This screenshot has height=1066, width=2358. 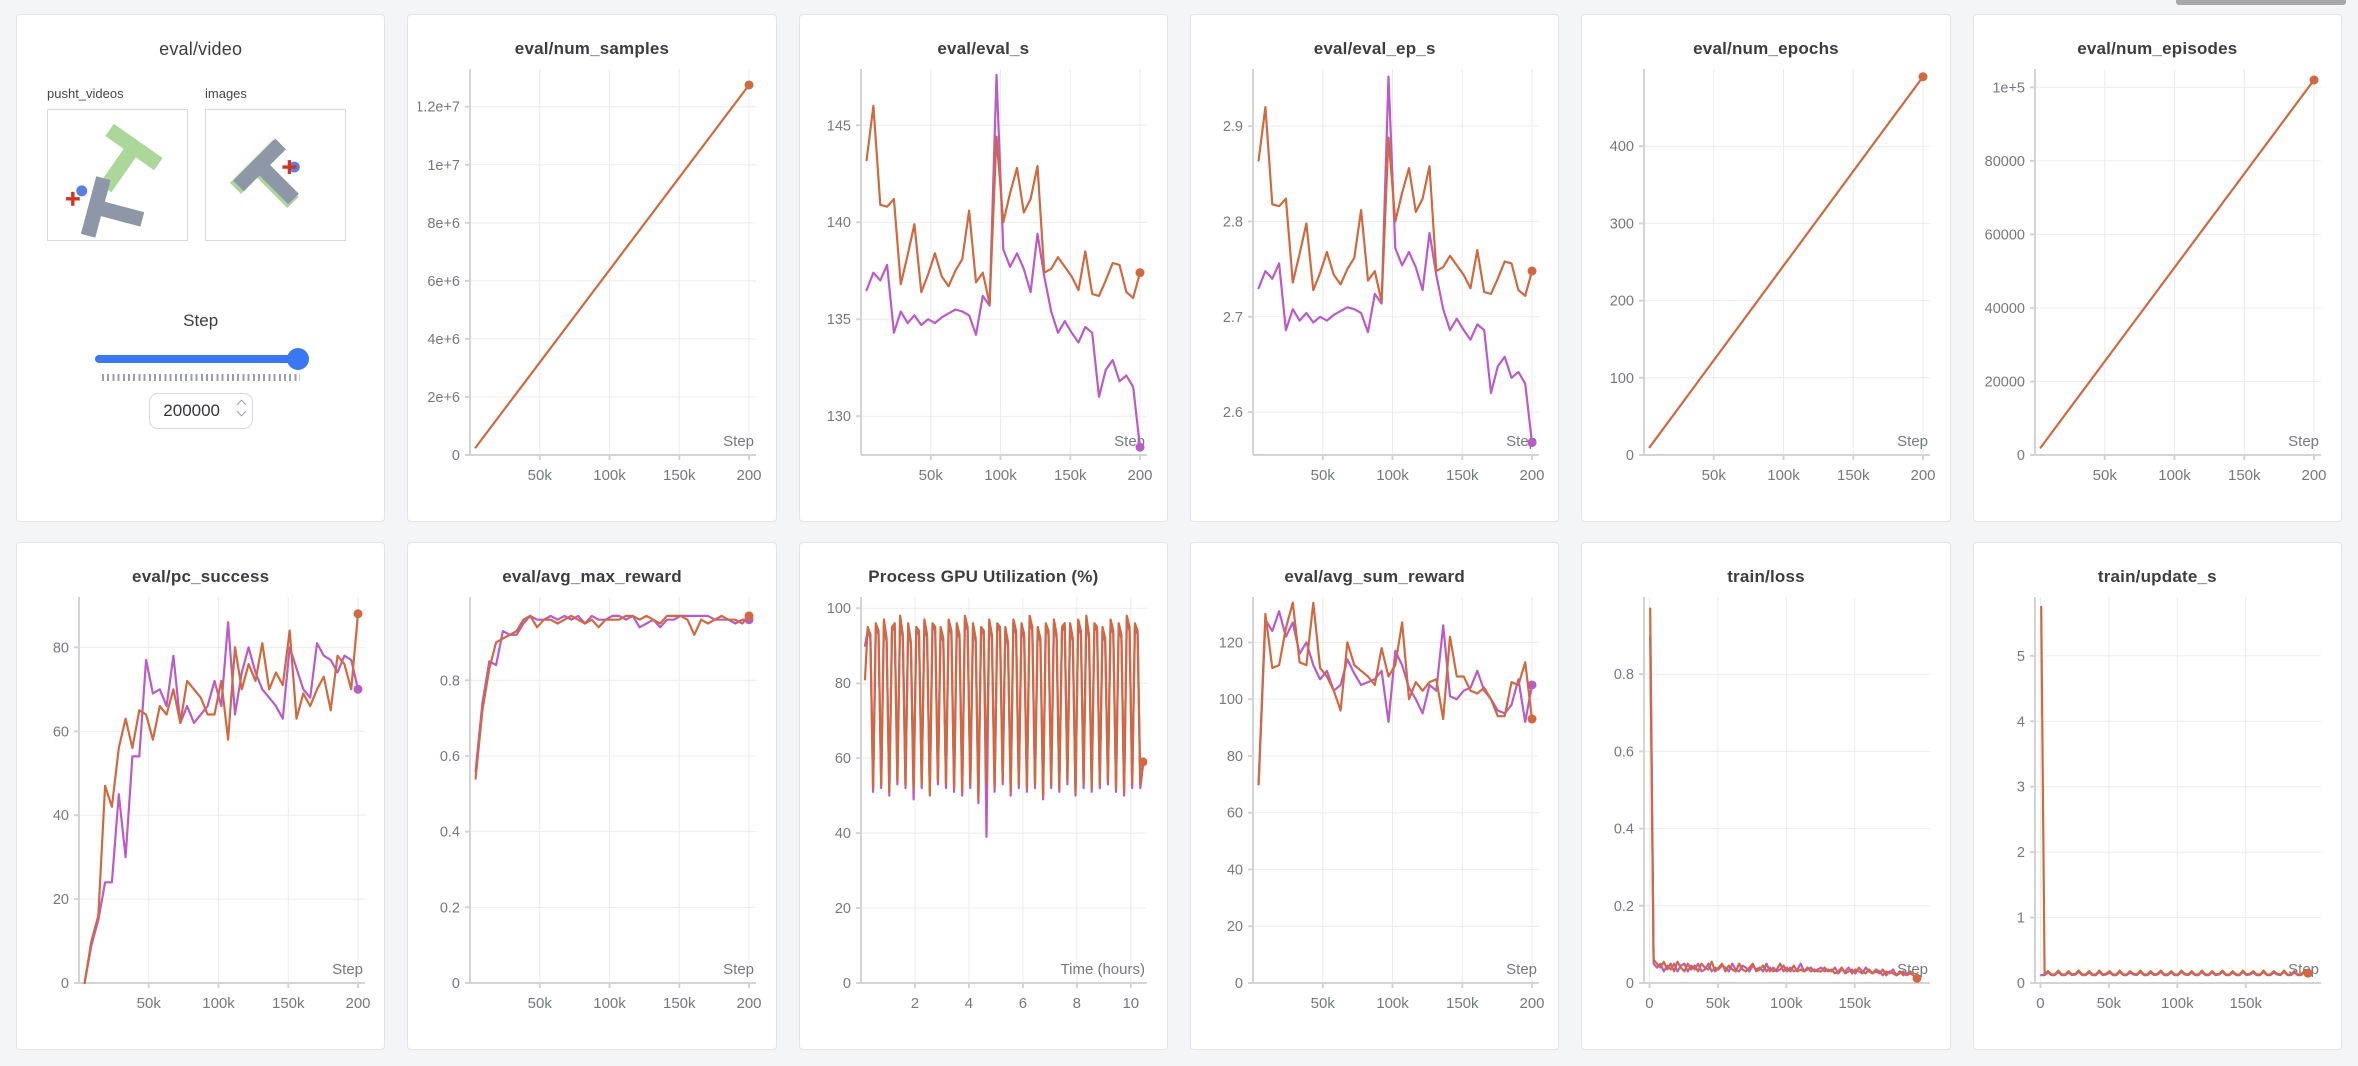 What do you see at coordinates (983, 277) in the screenshot?
I see `chart-plot-area: 130 135 140 145 50k 100k 150k 200 Step` at bounding box center [983, 277].